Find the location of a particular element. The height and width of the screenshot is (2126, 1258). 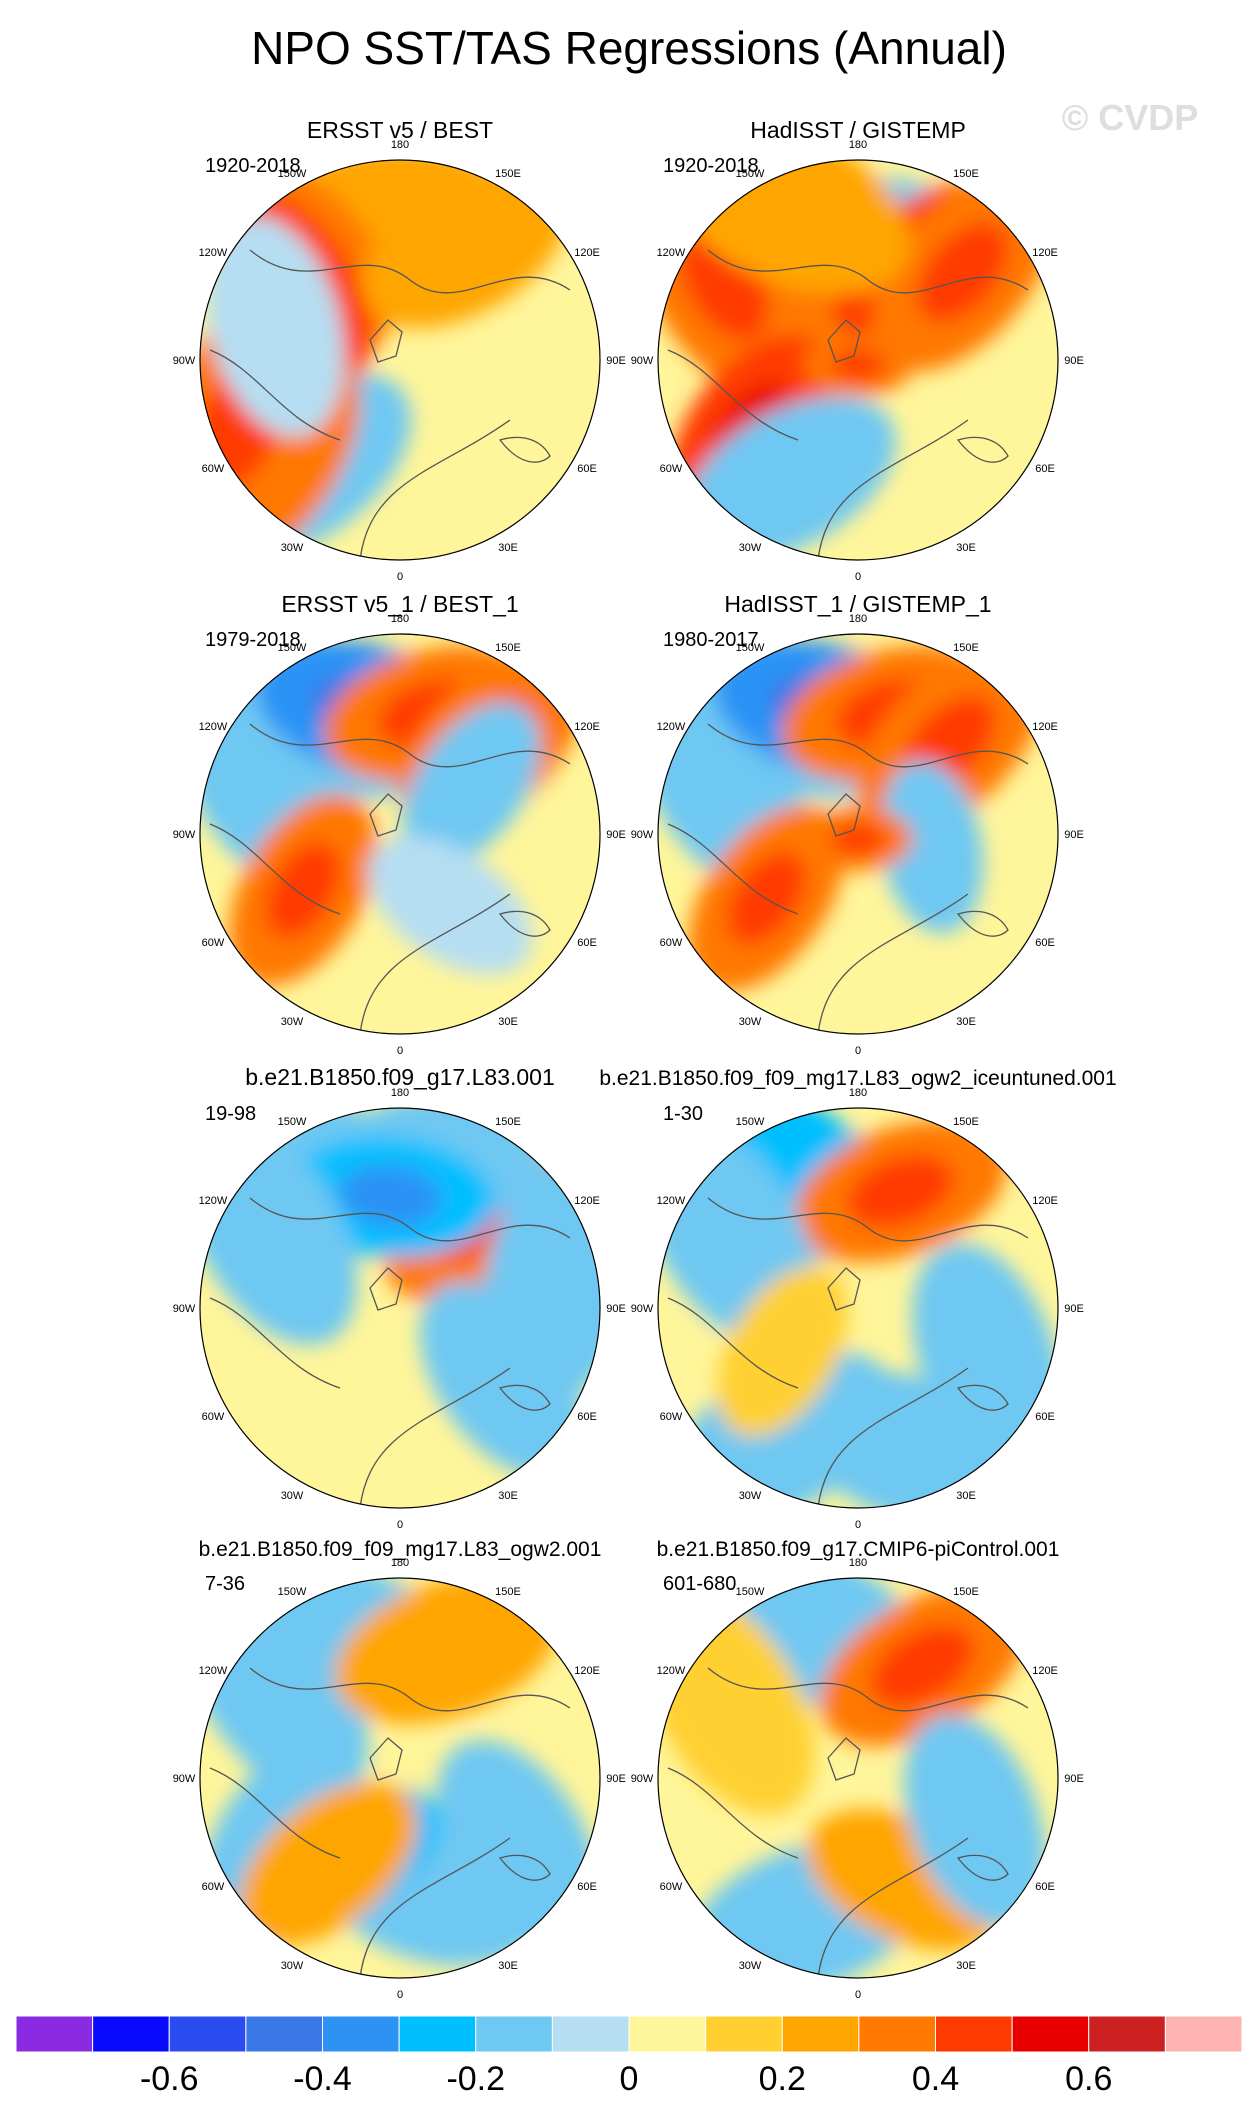

panel-title: b.e21.B1850.f09_g17.L83.001 is located at coordinates (400, 1077).